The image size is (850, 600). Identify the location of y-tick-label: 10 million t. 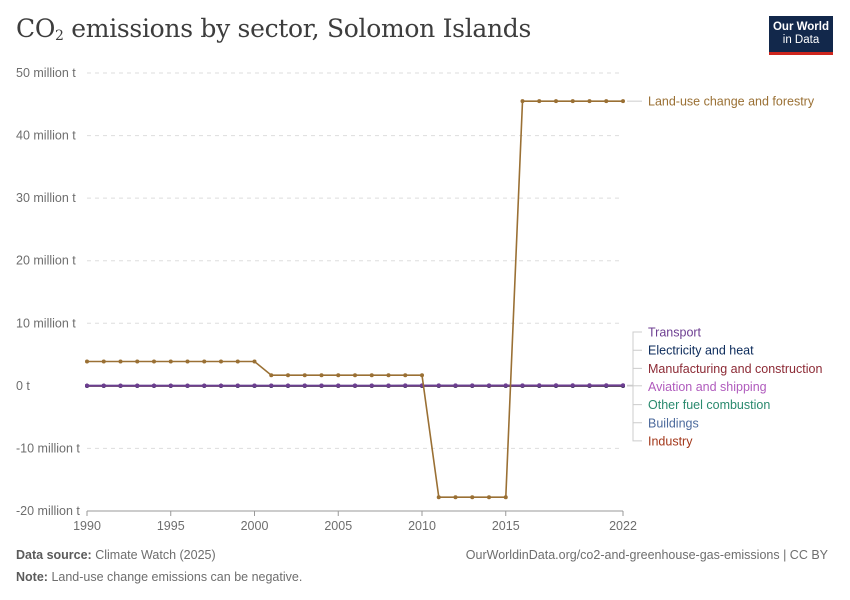
(46, 323).